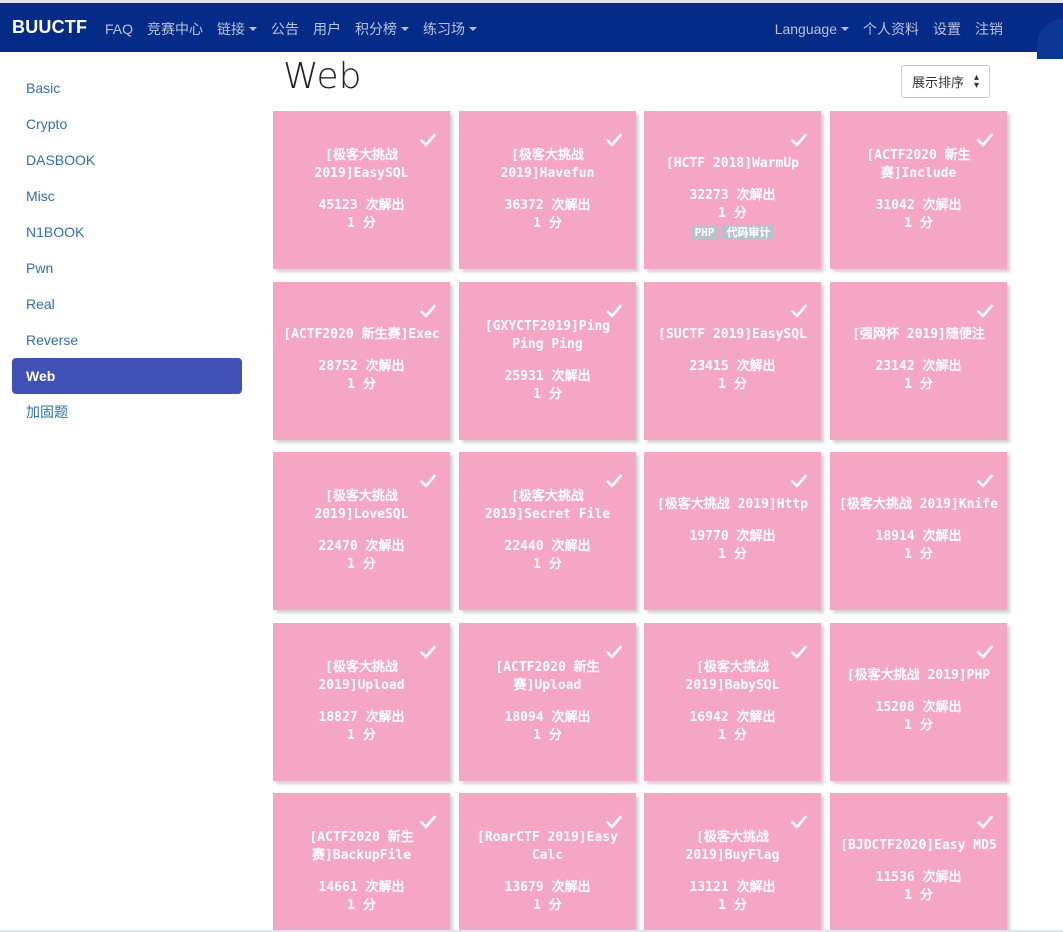  I want to click on challenge-card: [极客大挑战 2019]Secret File 22440 次解出 1 分, so click(547, 531).